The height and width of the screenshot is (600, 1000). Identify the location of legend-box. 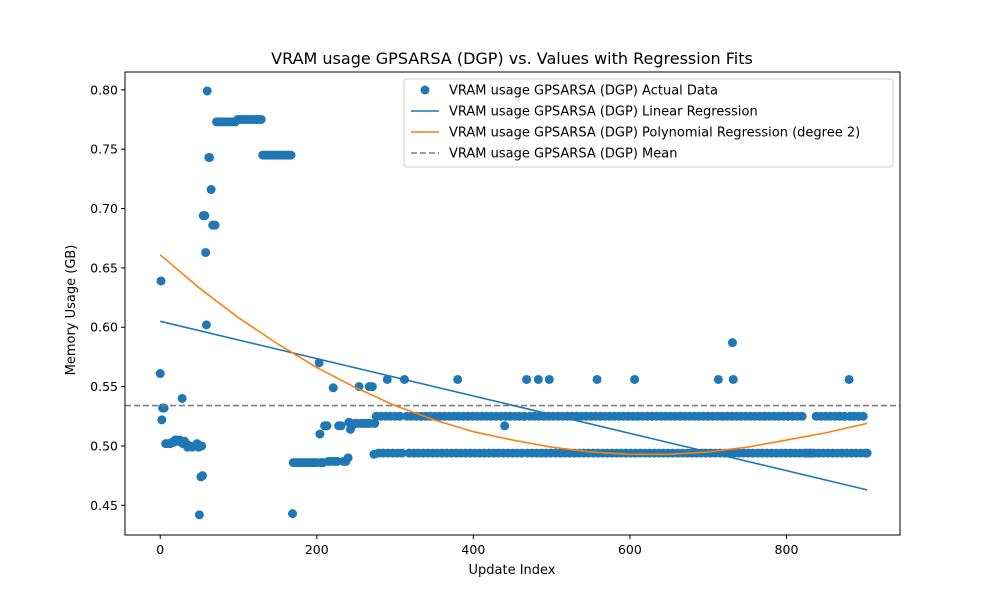
(648, 123).